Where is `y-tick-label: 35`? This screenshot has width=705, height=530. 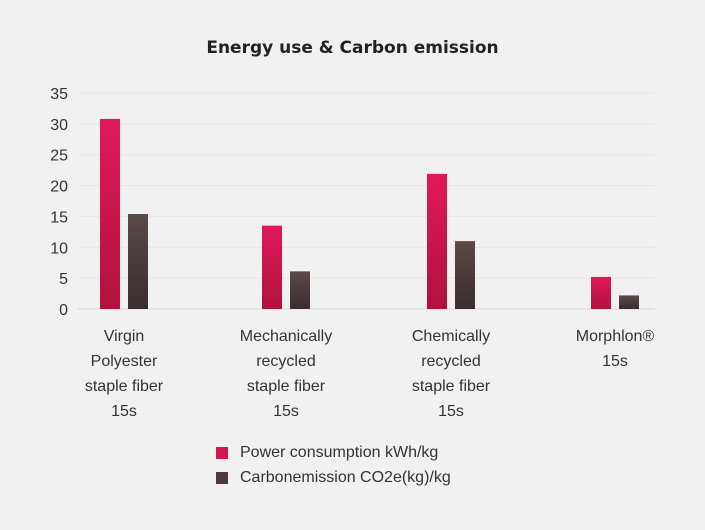
y-tick-label: 35 is located at coordinates (59, 94).